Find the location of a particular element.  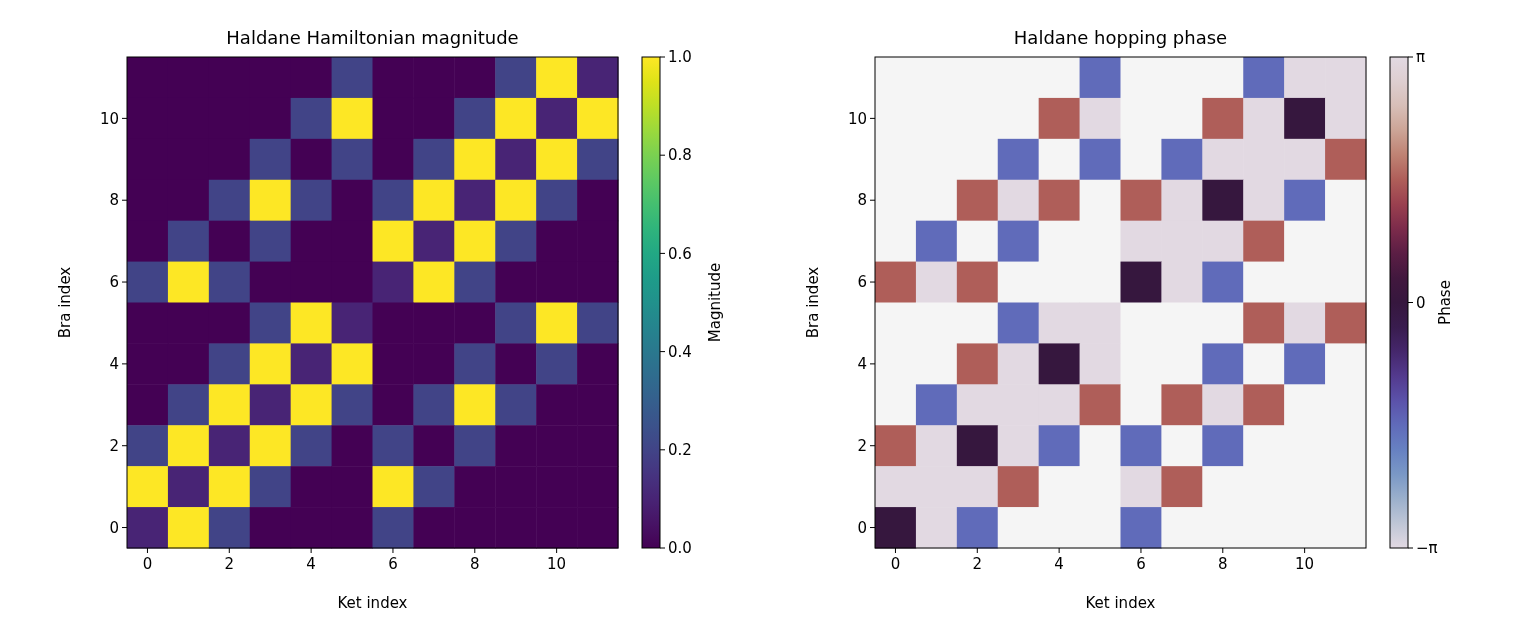

color-bar-label: 0.8 is located at coordinates (680, 155).